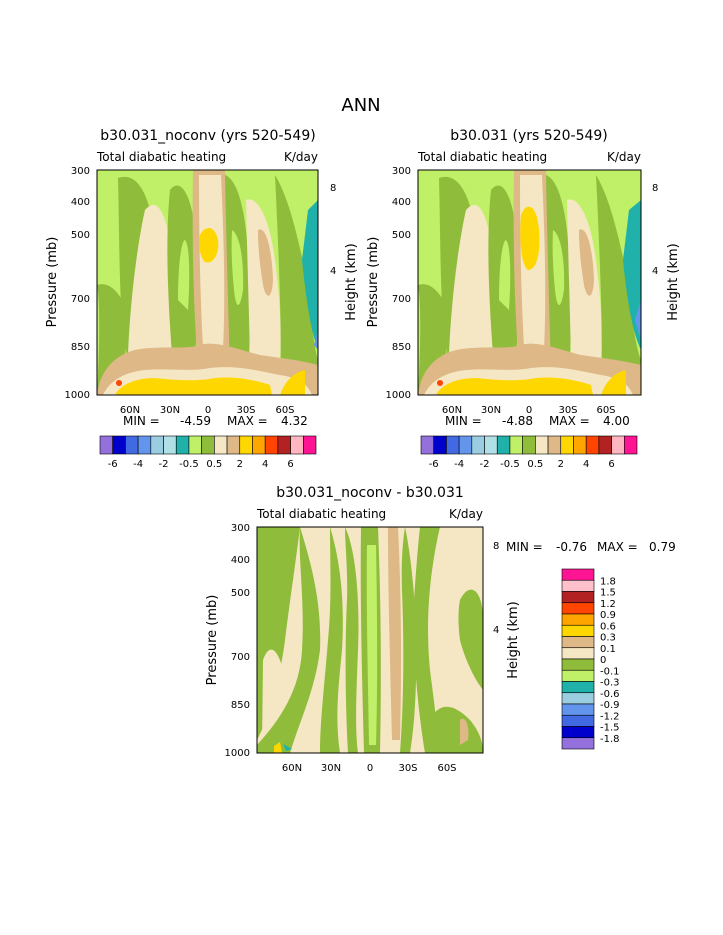 The height and width of the screenshot is (935, 723). What do you see at coordinates (212, 640) in the screenshot?
I see `y-axis-label: Pressure (mb)` at bounding box center [212, 640].